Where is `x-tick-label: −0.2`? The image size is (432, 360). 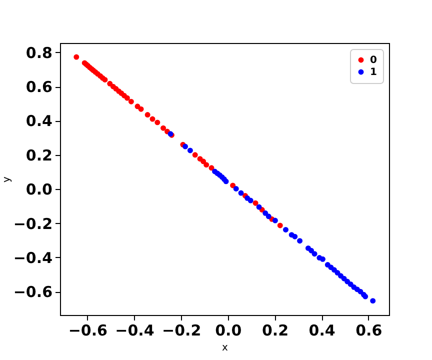 x-tick-label: −0.2 is located at coordinates (182, 331).